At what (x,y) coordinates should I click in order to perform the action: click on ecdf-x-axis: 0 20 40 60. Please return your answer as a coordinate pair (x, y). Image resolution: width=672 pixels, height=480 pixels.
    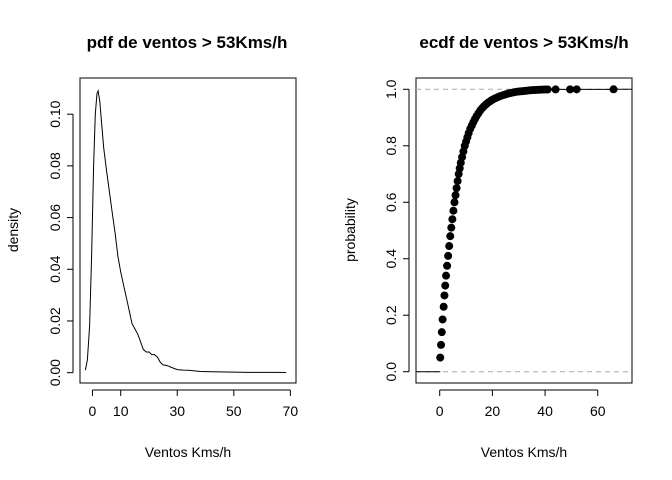
    Looking at the image, I should click on (521, 404).